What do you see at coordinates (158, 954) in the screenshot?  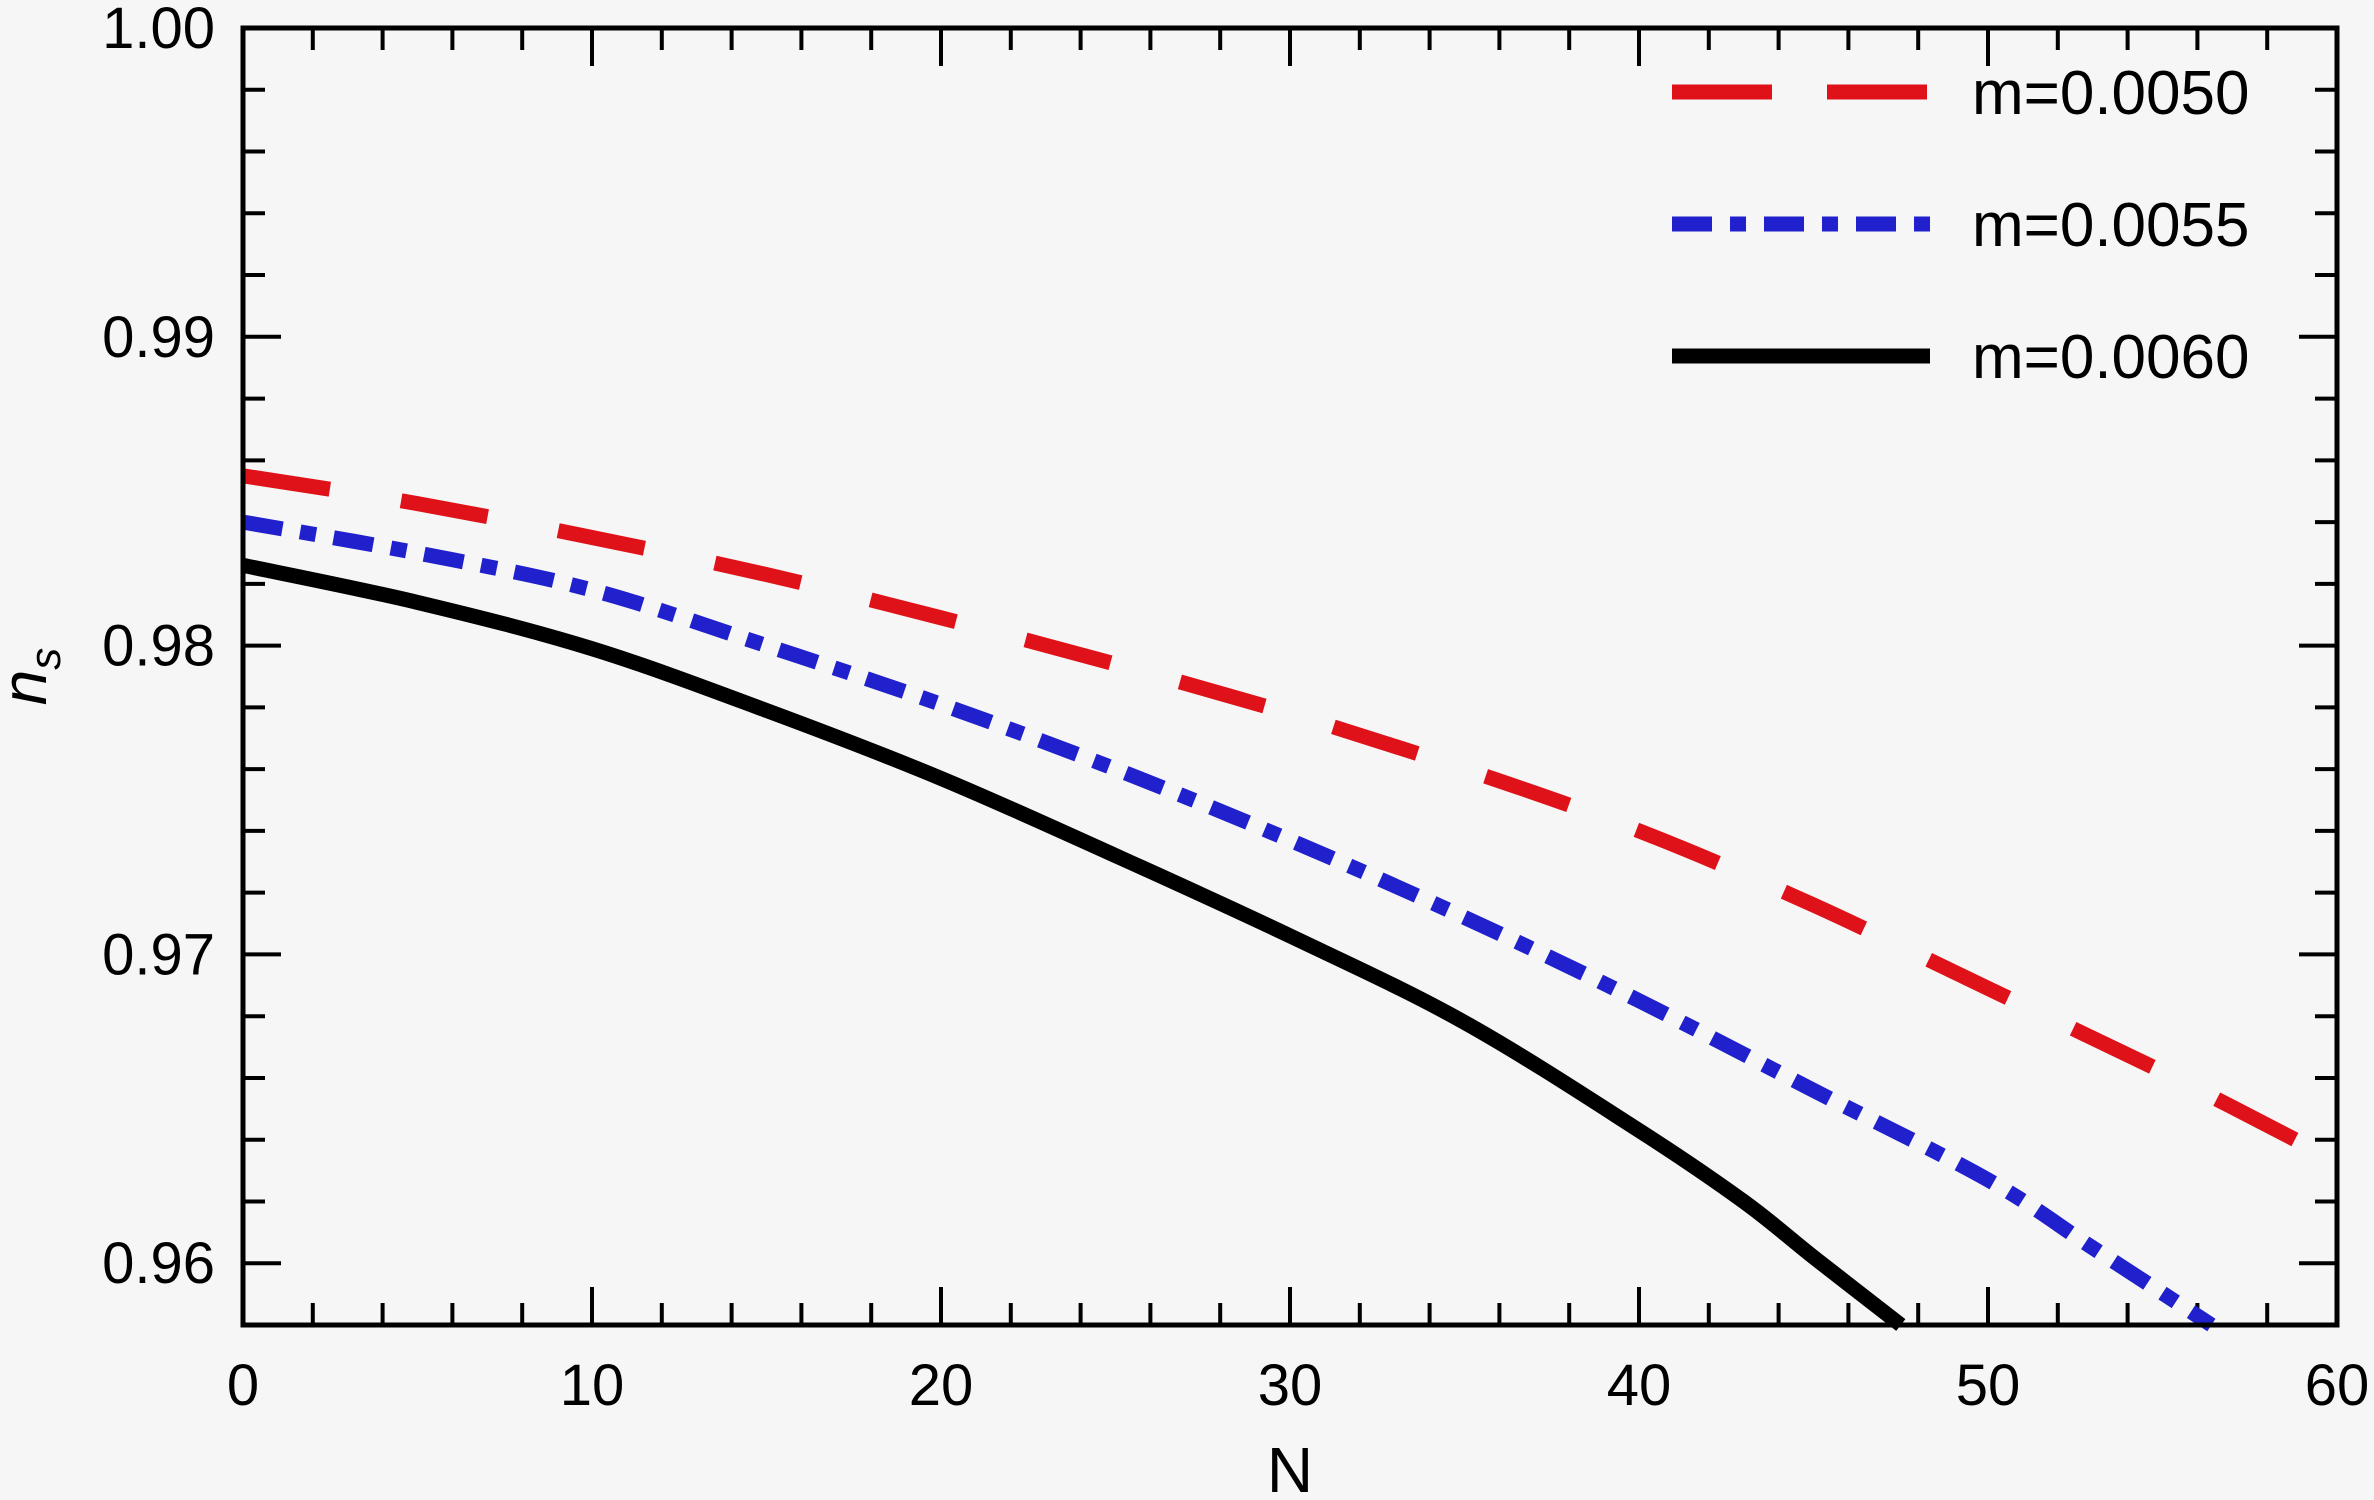 I see `y-tick-label: 0.97` at bounding box center [158, 954].